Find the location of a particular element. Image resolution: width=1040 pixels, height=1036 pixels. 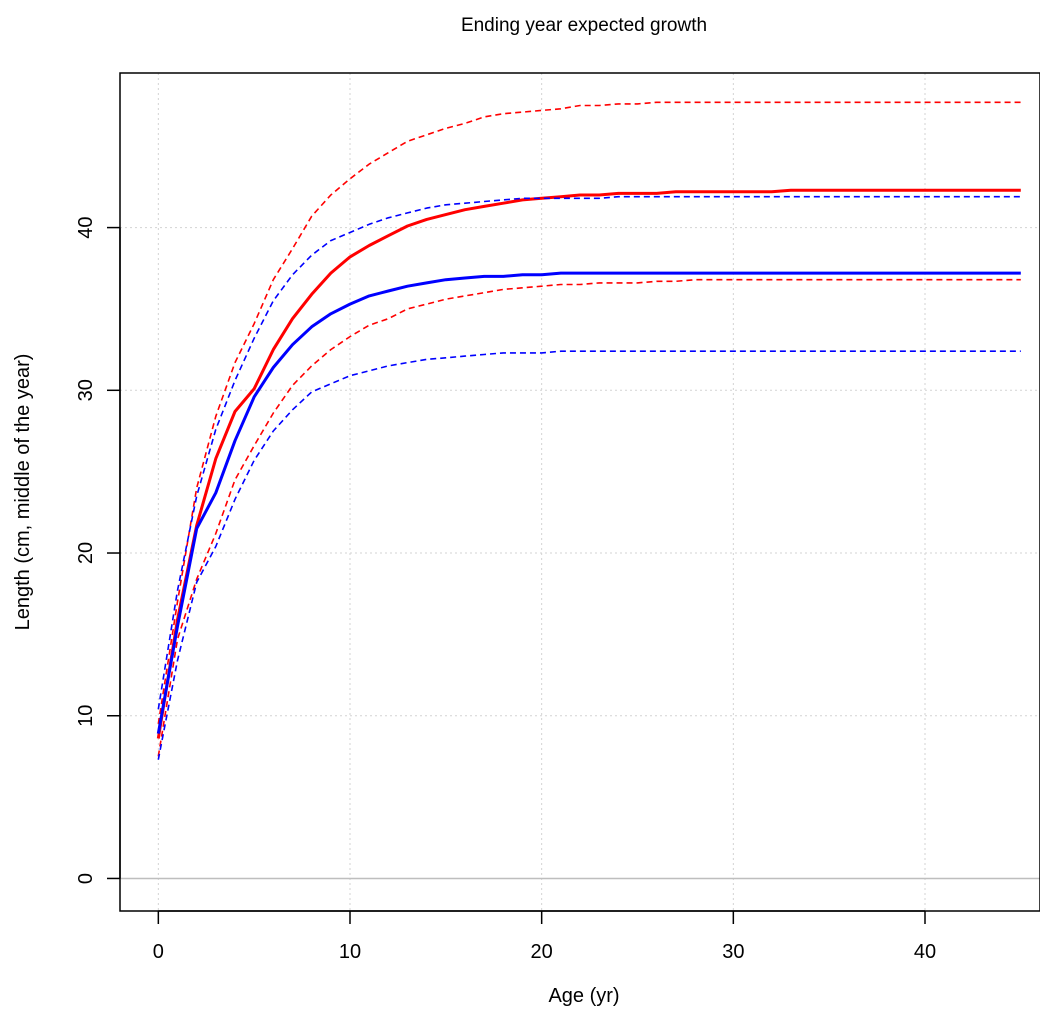

x-tick-label: 0 is located at coordinates (158, 952).